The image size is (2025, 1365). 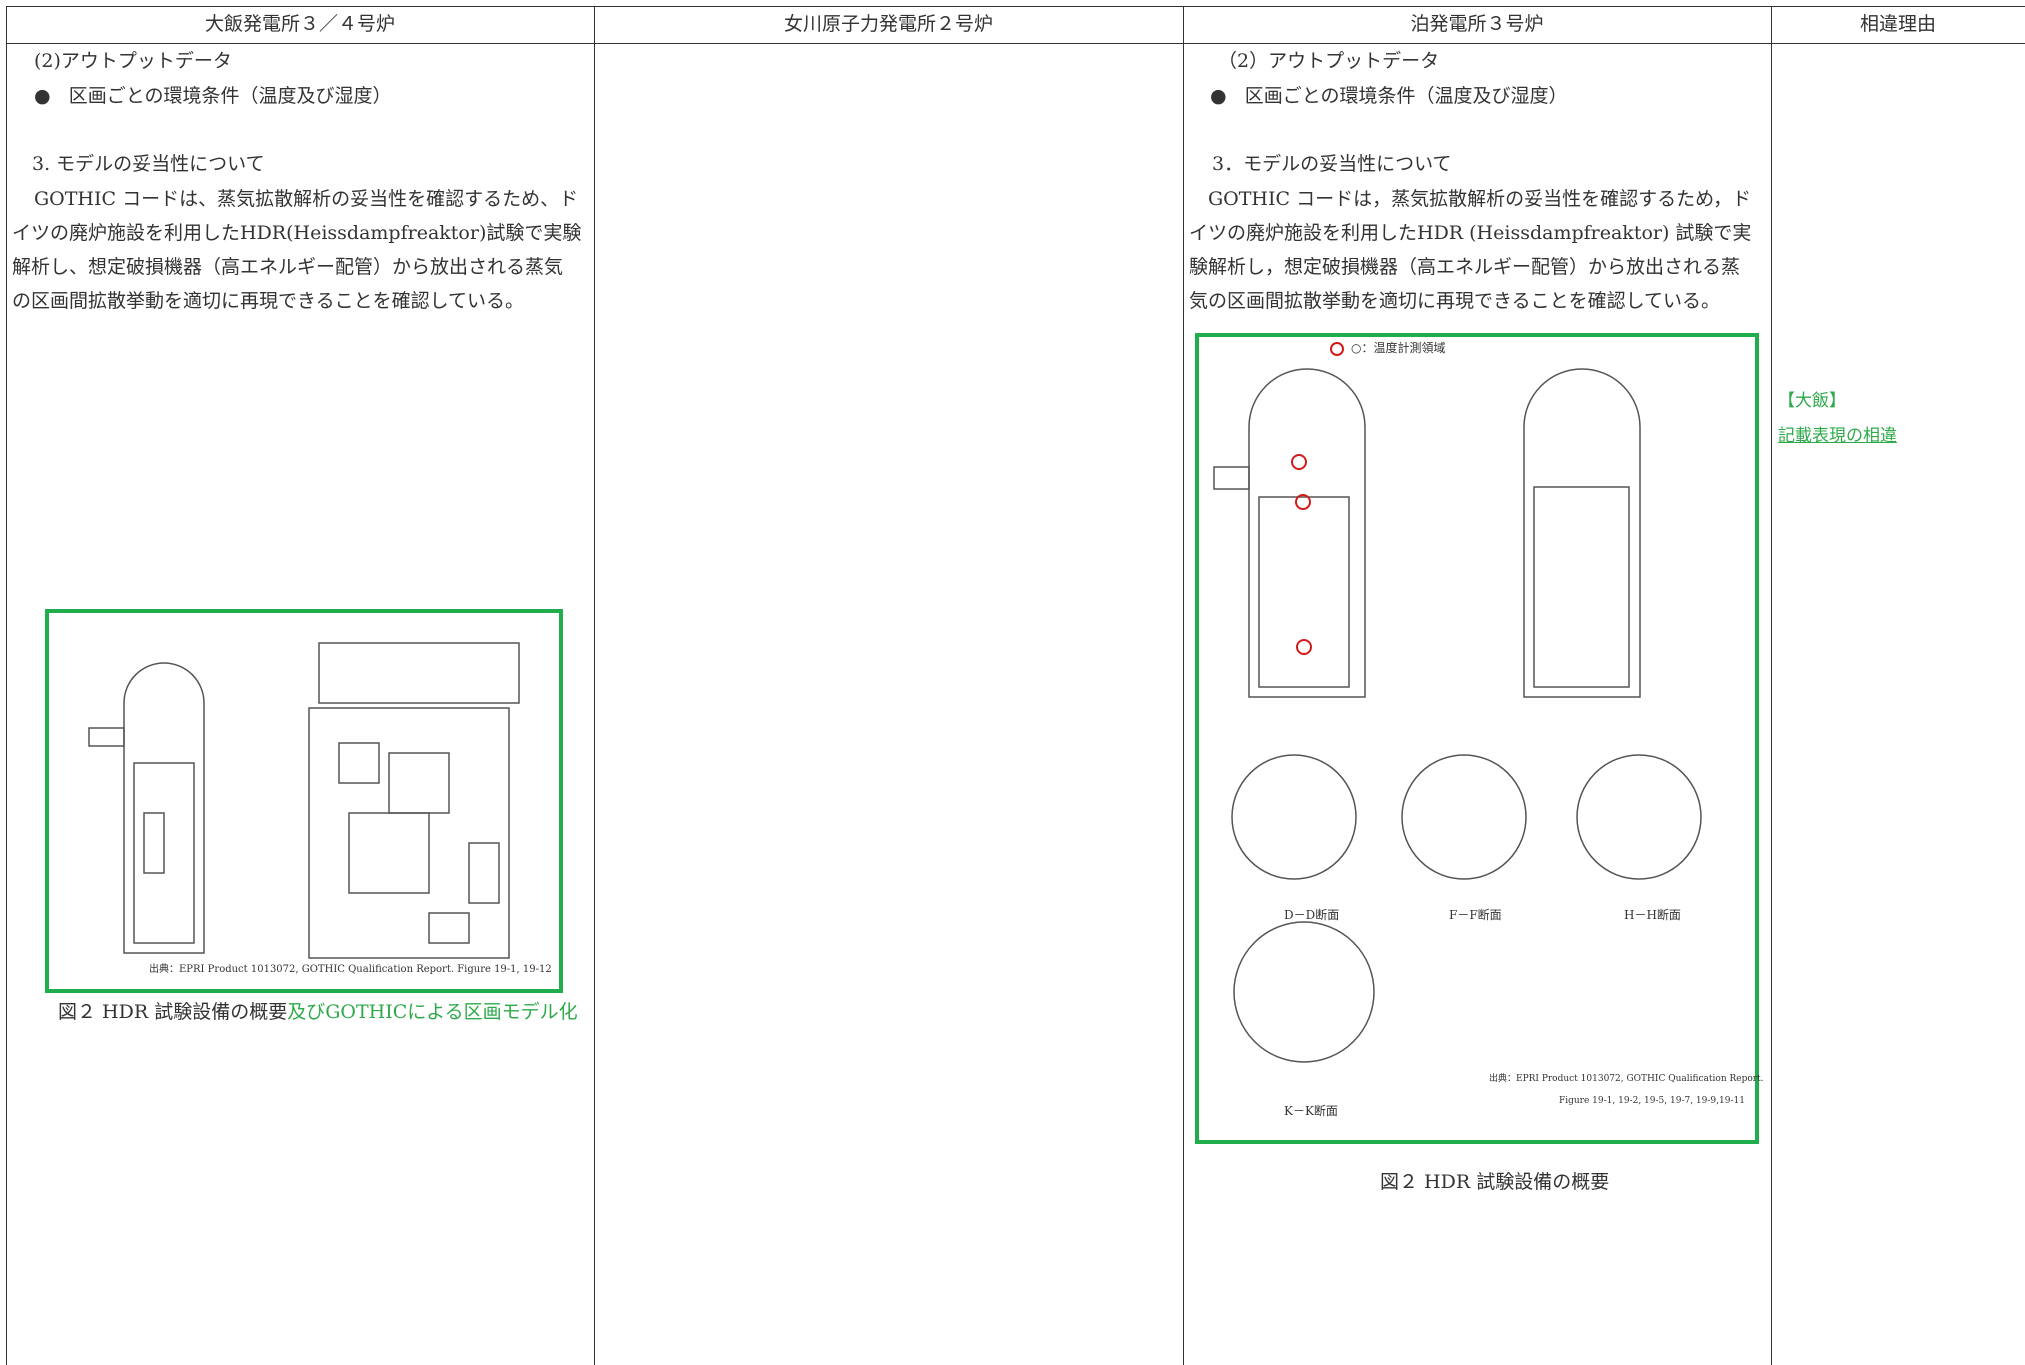 What do you see at coordinates (1477, 25) in the screenshot?
I see `header-cell: 泊発電所３号炉` at bounding box center [1477, 25].